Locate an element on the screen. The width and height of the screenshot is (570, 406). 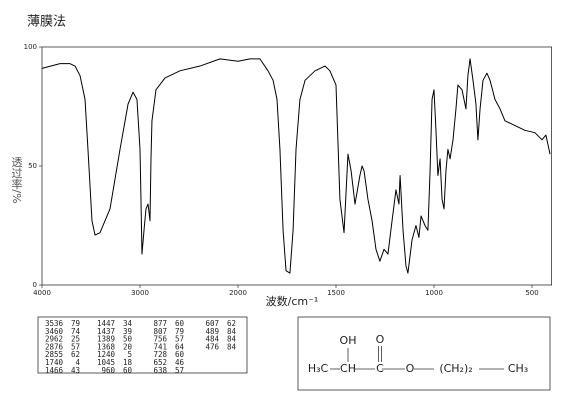
structure-box is located at coordinates (424, 353).